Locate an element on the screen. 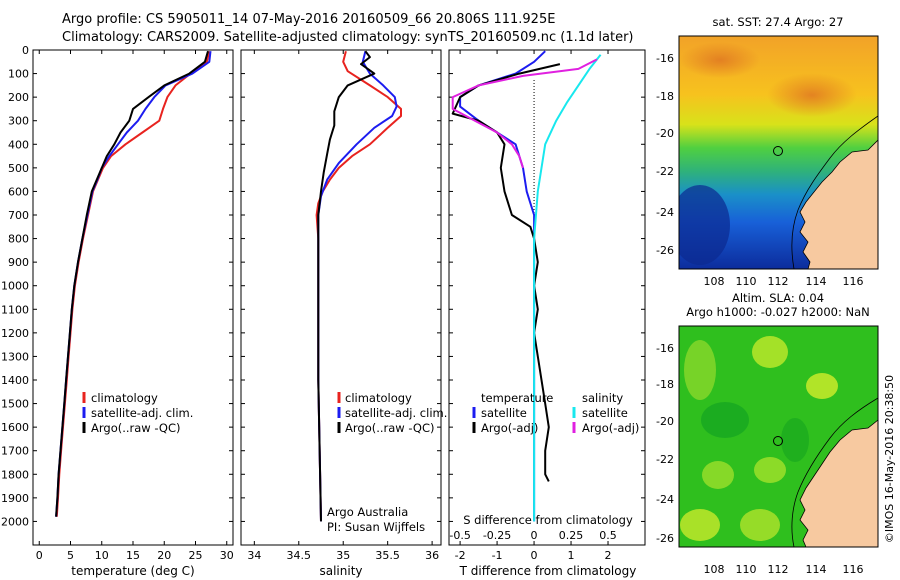 This screenshot has width=900, height=580. sst-isobath is located at coordinates (834, 192).